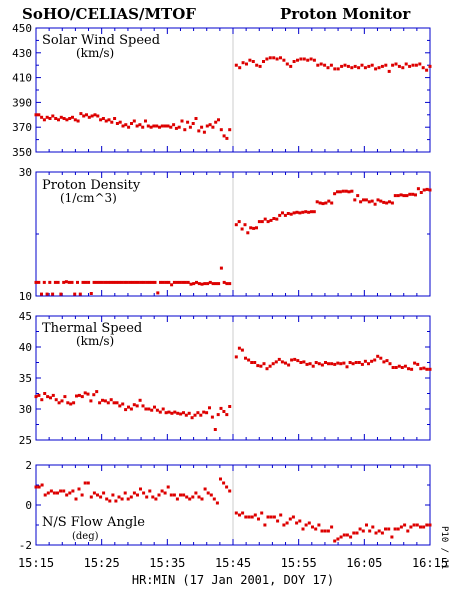 This screenshot has width=450, height=600. Describe the element at coordinates (25, 347) in the screenshot. I see `y-tick-label: 40` at that location.